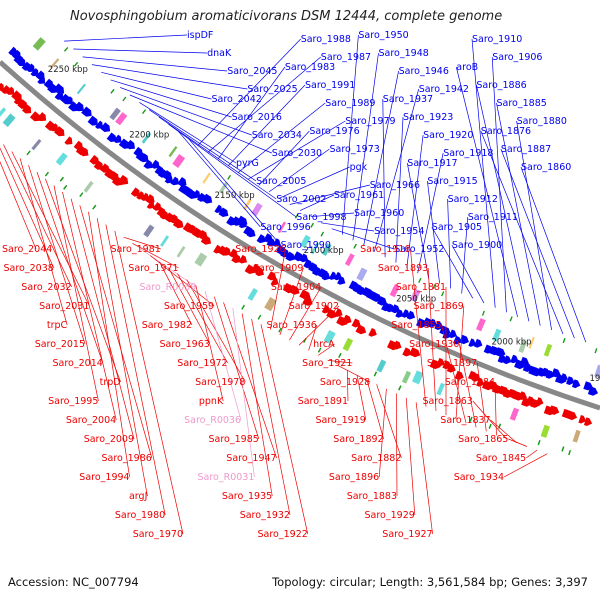 Image resolution: width=600 pixels, height=600 pixels. I want to click on gene-label: Saro_2044, so click(27, 249).